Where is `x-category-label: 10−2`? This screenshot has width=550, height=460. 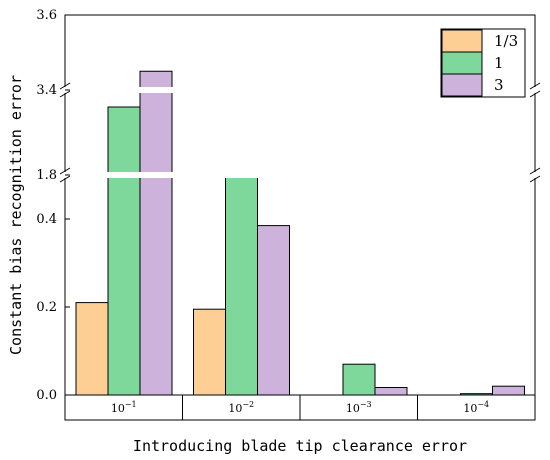 x-category-label: 10−2 is located at coordinates (241, 407).